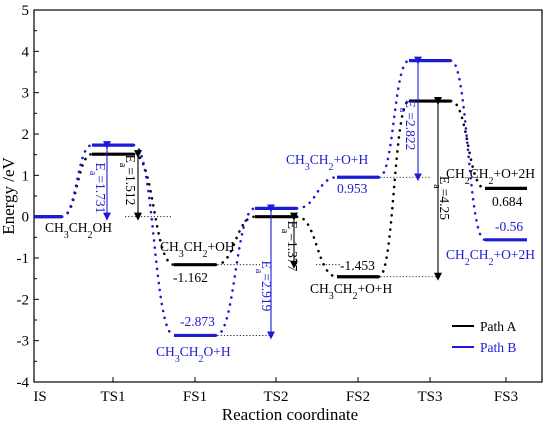 Image resolution: width=550 pixels, height=429 pixels. I want to click on y-tick-label: 4, so click(26, 52).